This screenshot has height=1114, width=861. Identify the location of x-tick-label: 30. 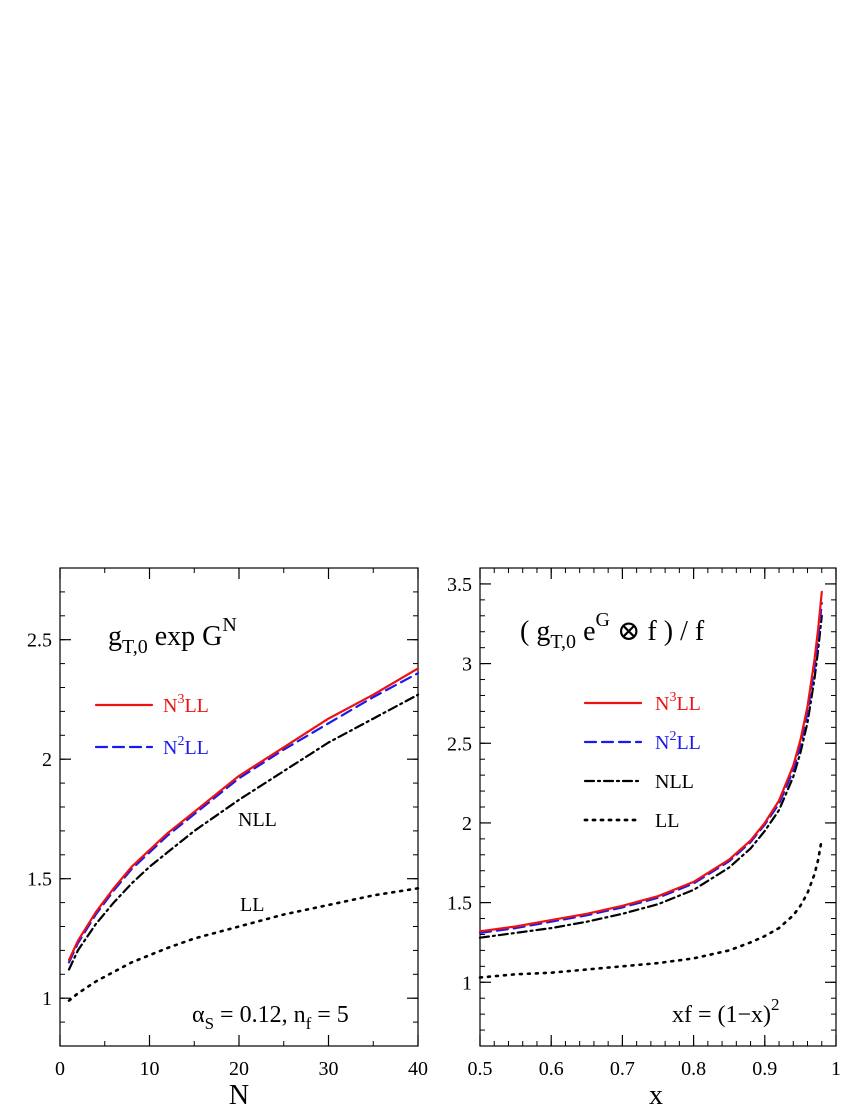
(329, 1069).